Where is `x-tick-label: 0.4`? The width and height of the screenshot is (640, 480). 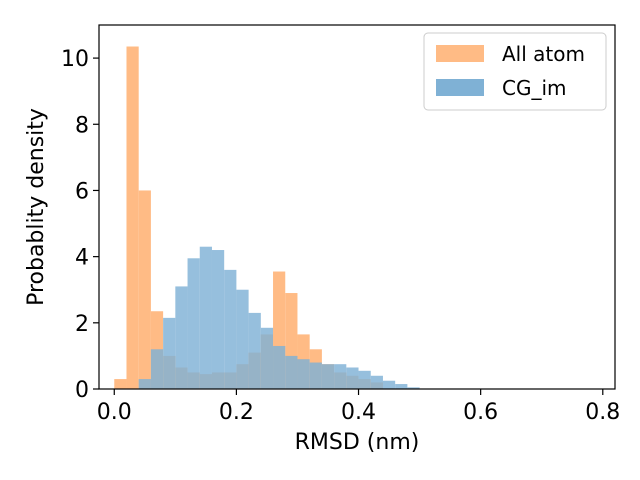 x-tick-label: 0.4 is located at coordinates (358, 412).